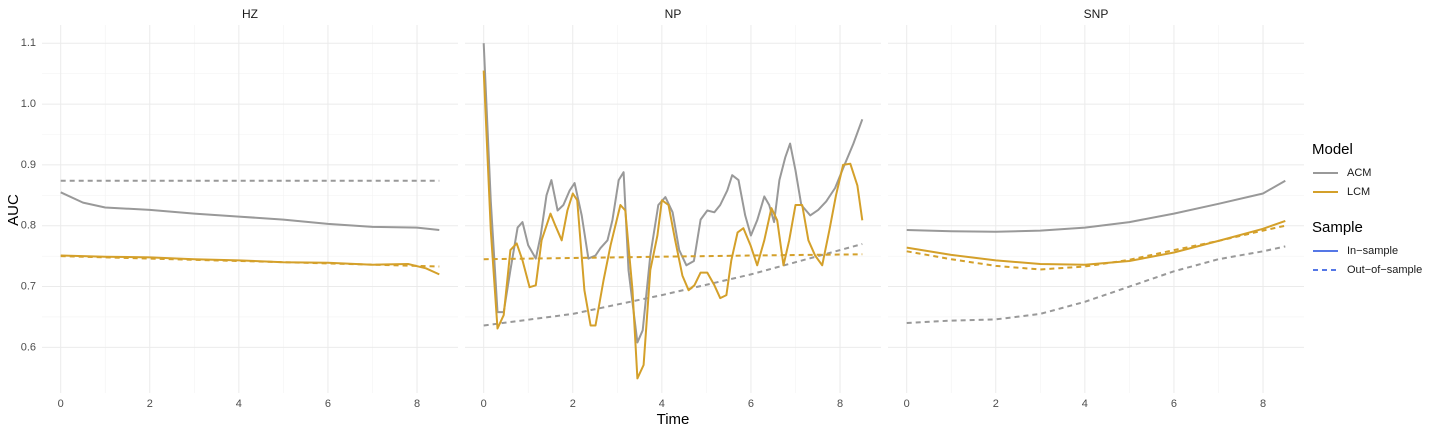 The image size is (1440, 437). I want to click on y-tick-label: 0.8, so click(28, 226).